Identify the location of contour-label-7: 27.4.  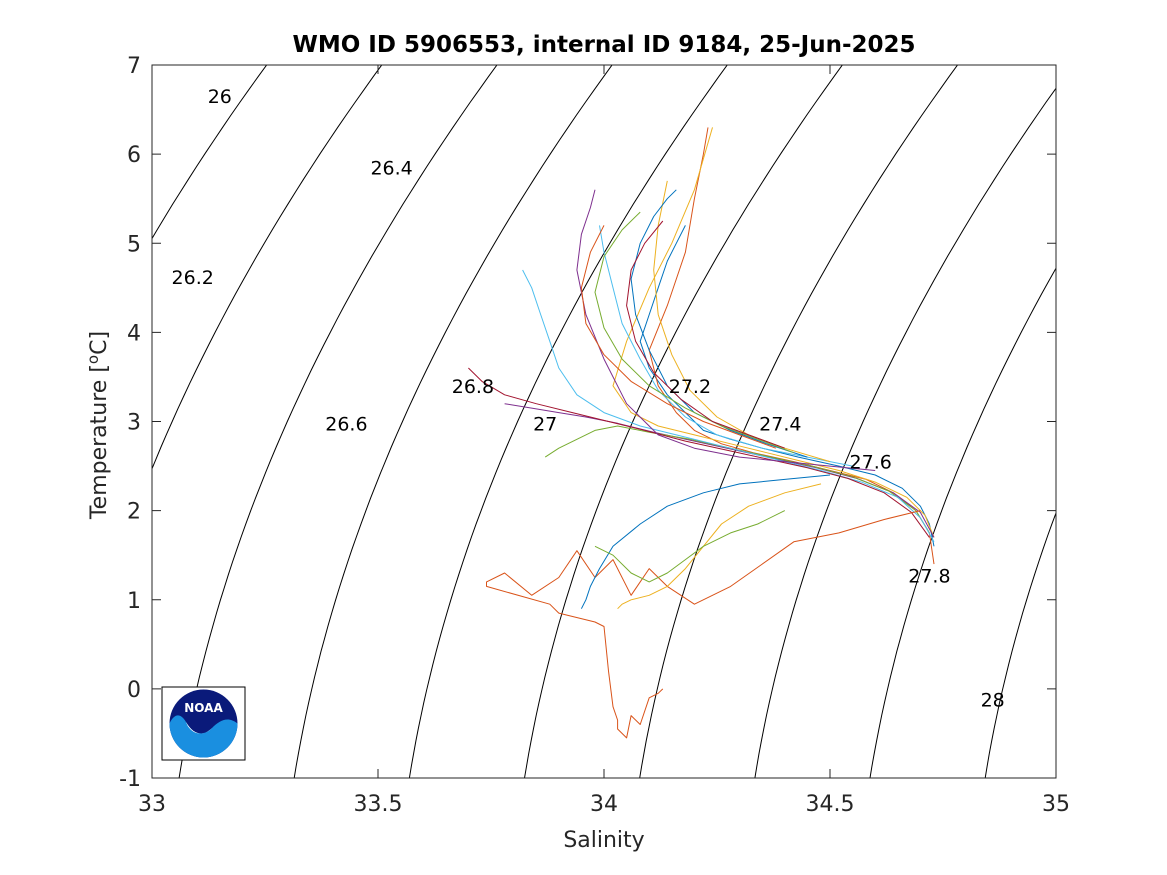
(780, 424).